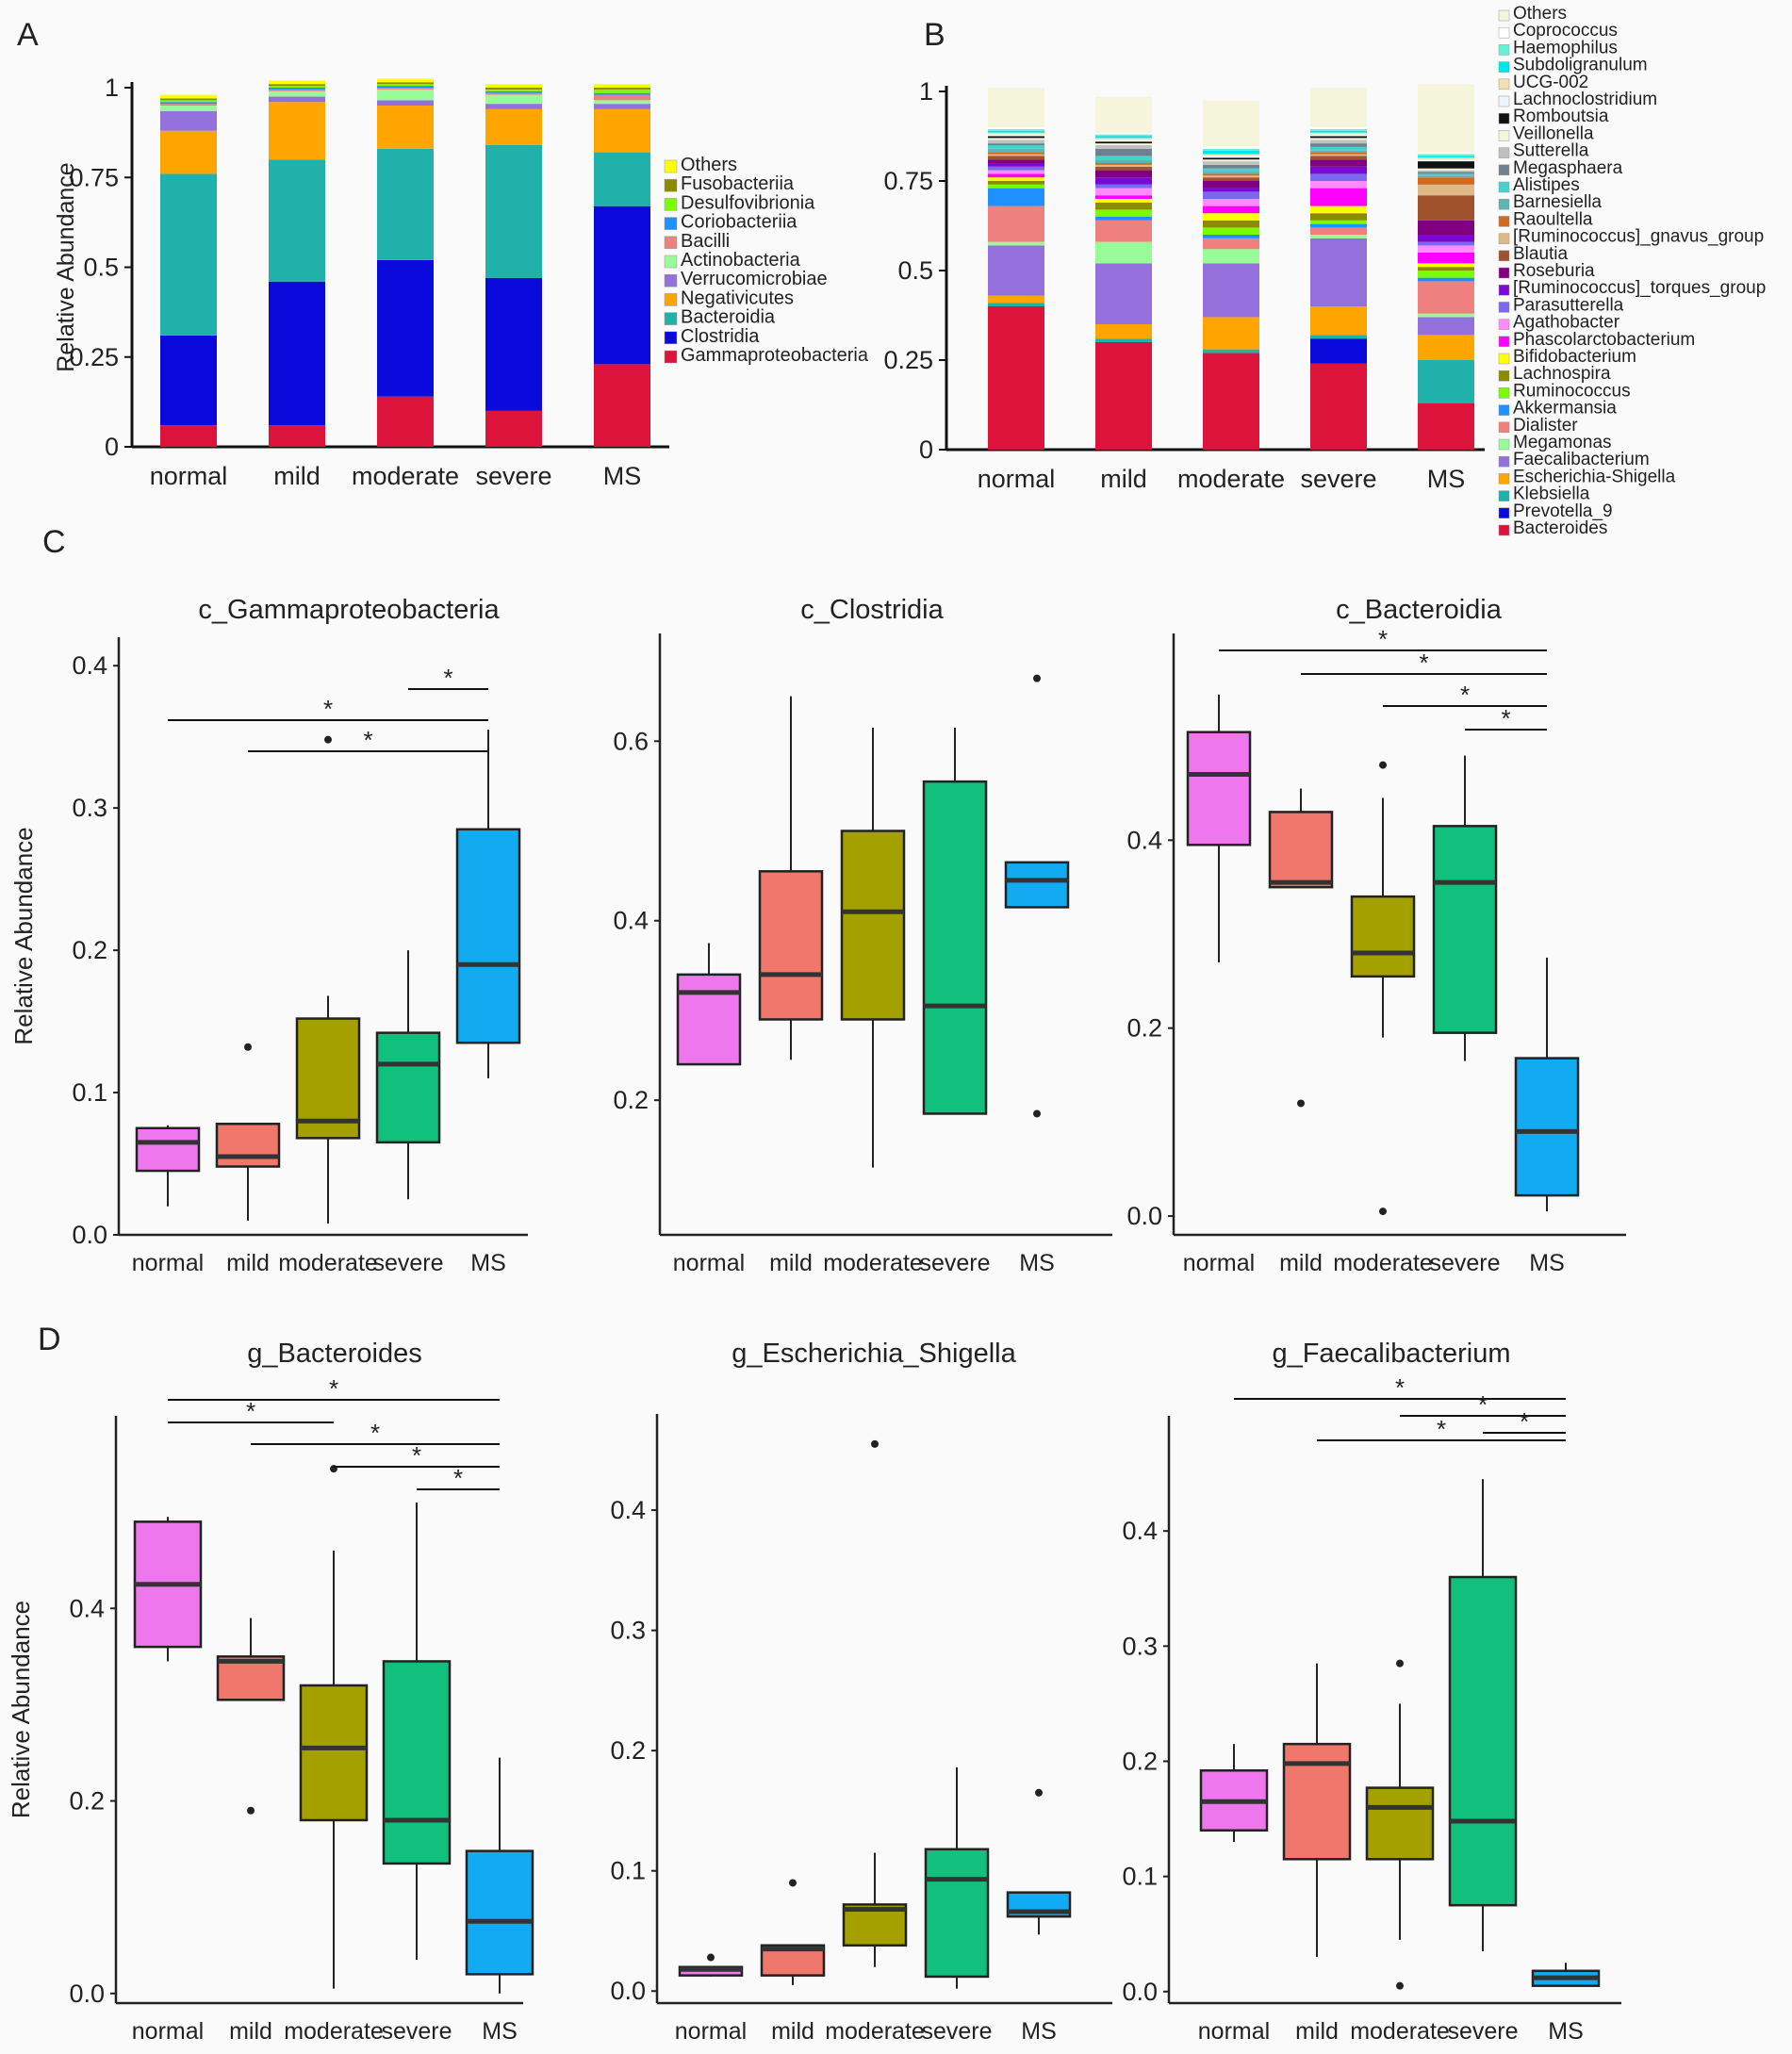 This screenshot has width=1792, height=2054. What do you see at coordinates (1234, 2031) in the screenshot?
I see `x-tick-label: normal` at bounding box center [1234, 2031].